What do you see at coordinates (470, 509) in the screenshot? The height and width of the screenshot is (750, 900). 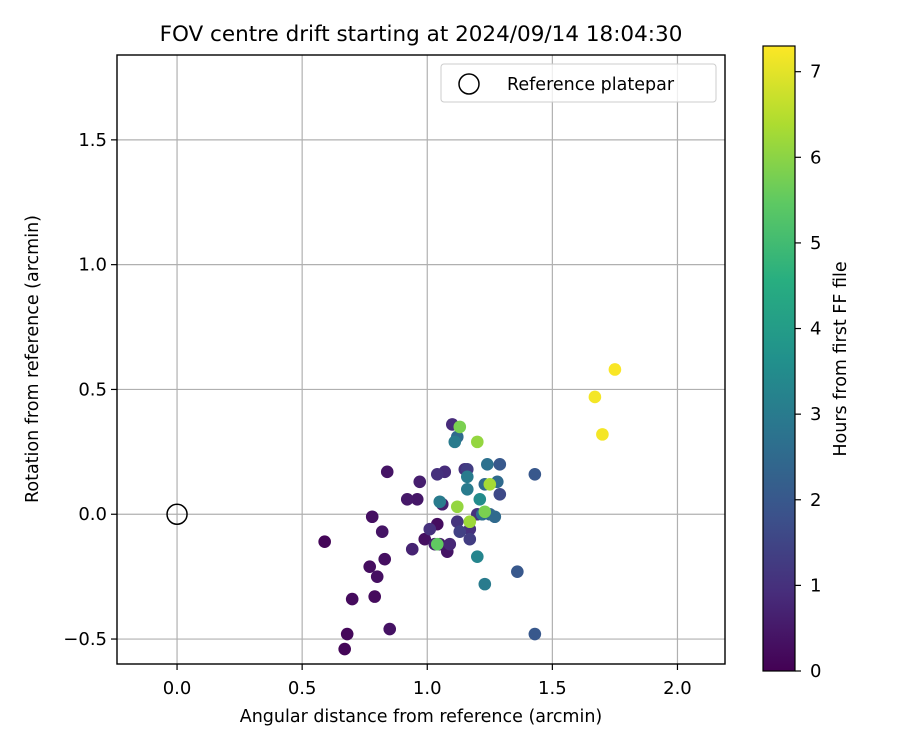 I see `data-points` at bounding box center [470, 509].